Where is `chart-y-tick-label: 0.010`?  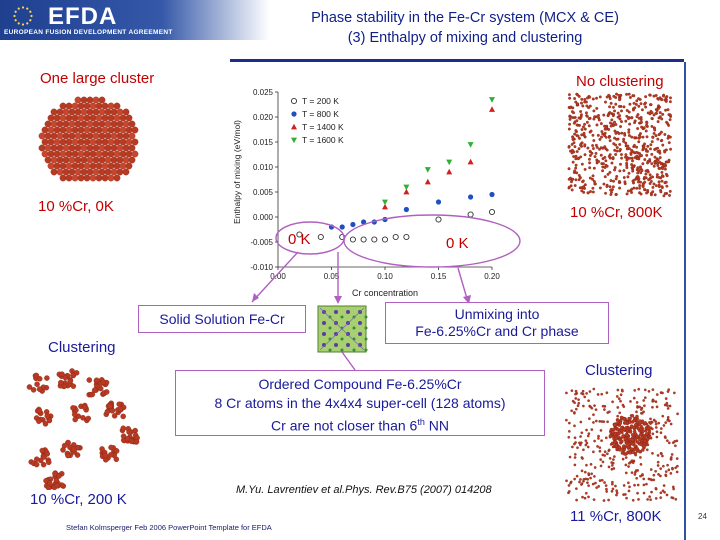
chart-y-tick-label: 0.010 is located at coordinates (263, 167).